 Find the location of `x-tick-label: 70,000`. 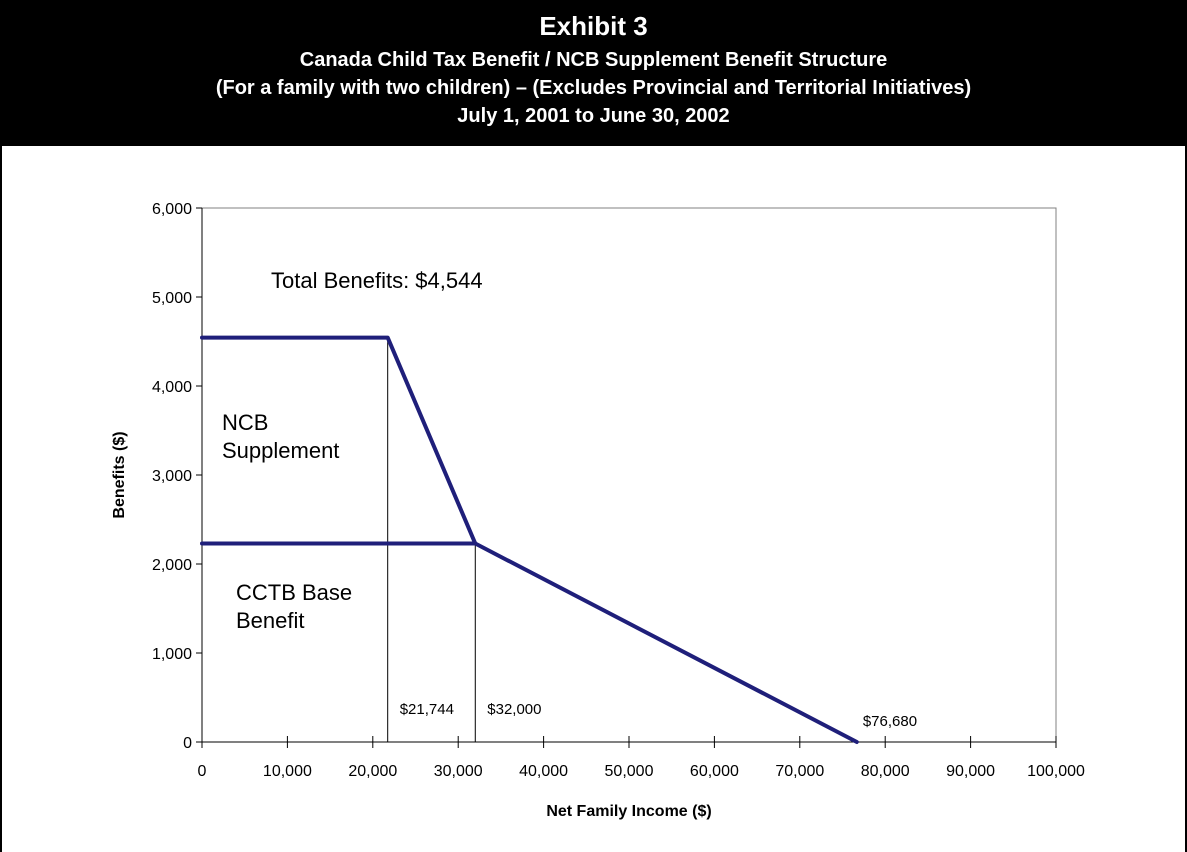

x-tick-label: 70,000 is located at coordinates (799, 771).